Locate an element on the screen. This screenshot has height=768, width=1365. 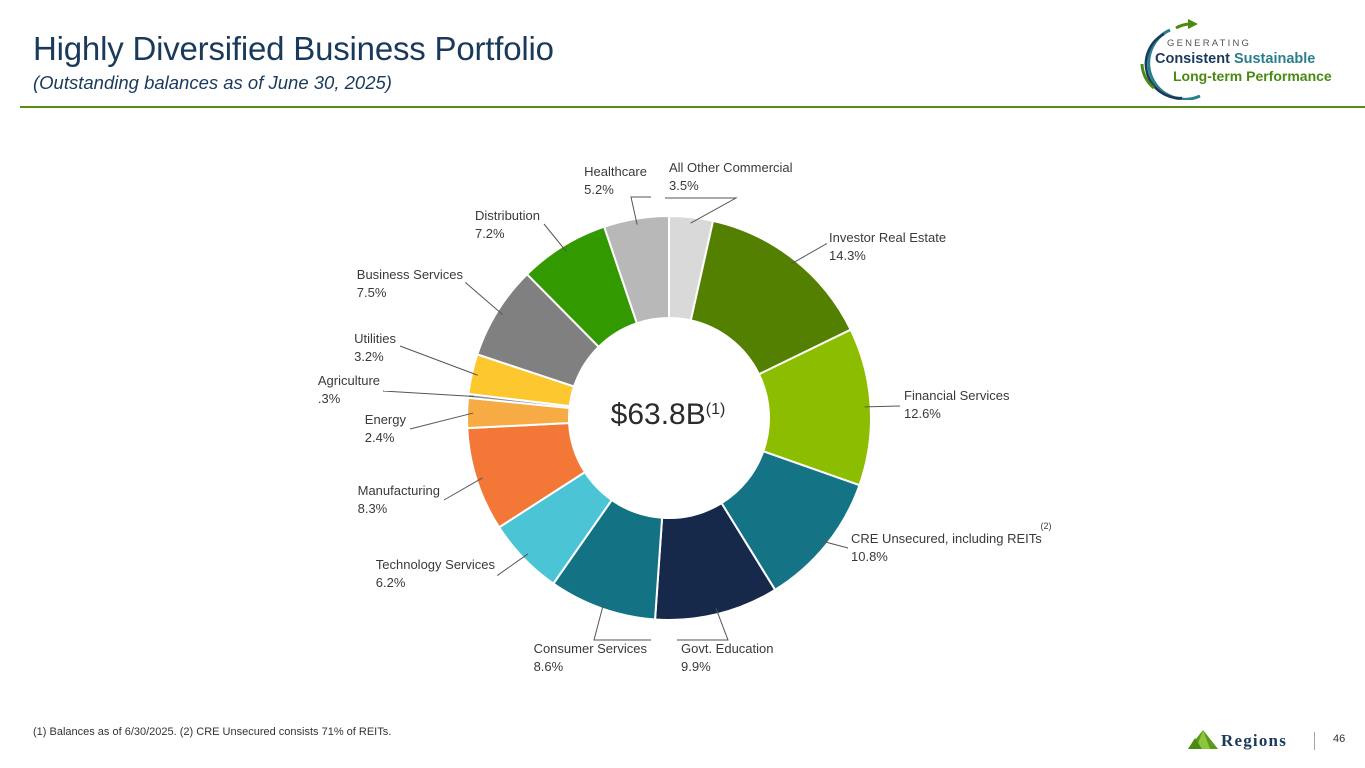
regions-wordmark: Regions is located at coordinates (1254, 740).